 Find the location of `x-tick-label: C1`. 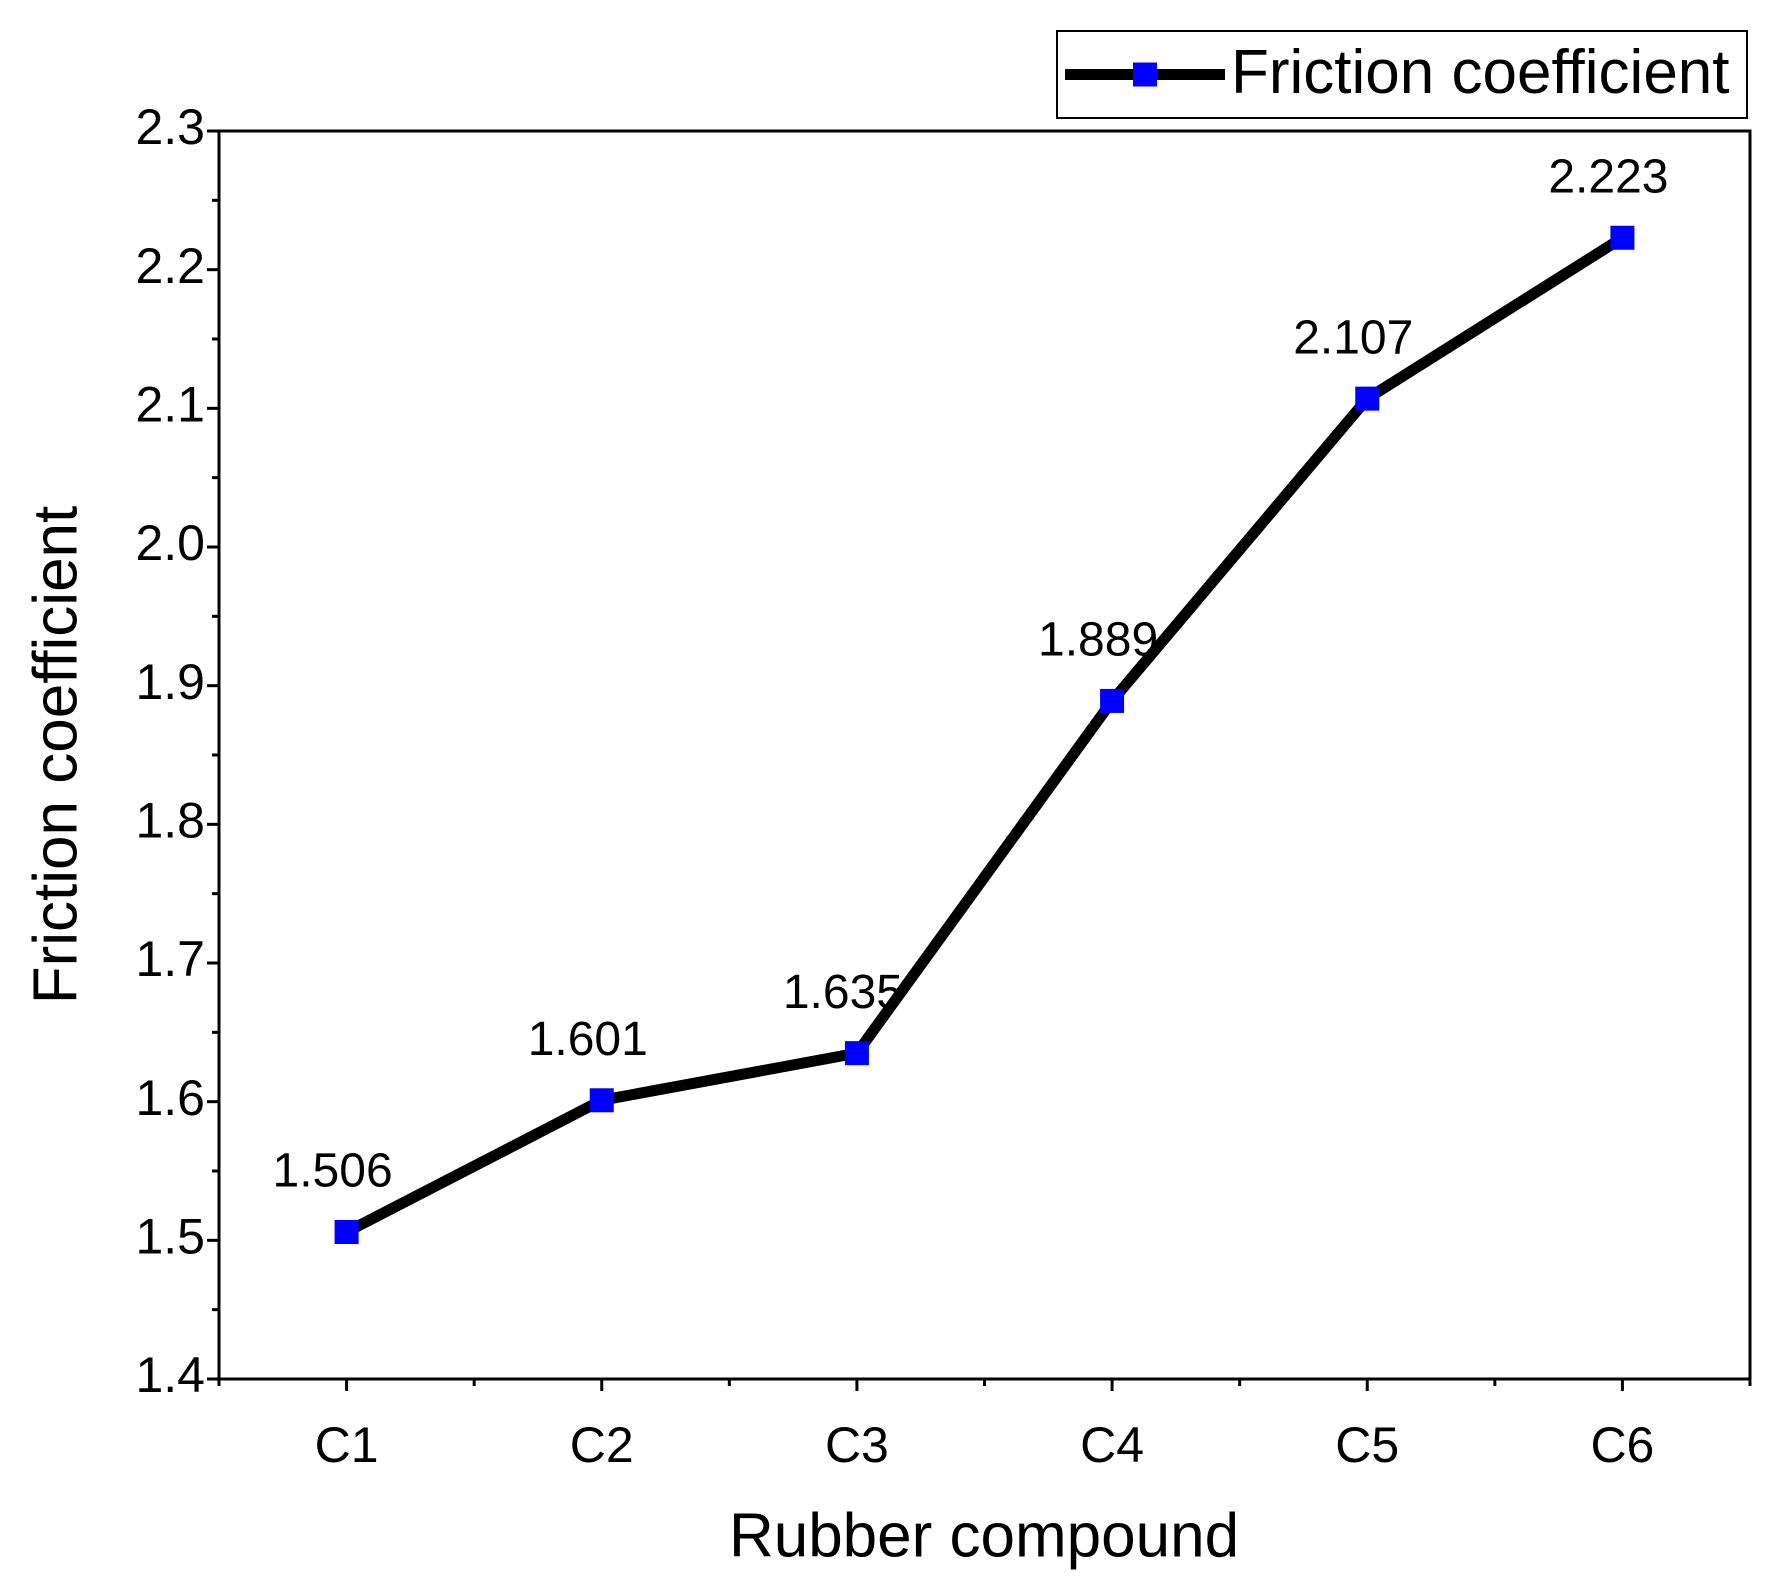

x-tick-label: C1 is located at coordinates (347, 1445).